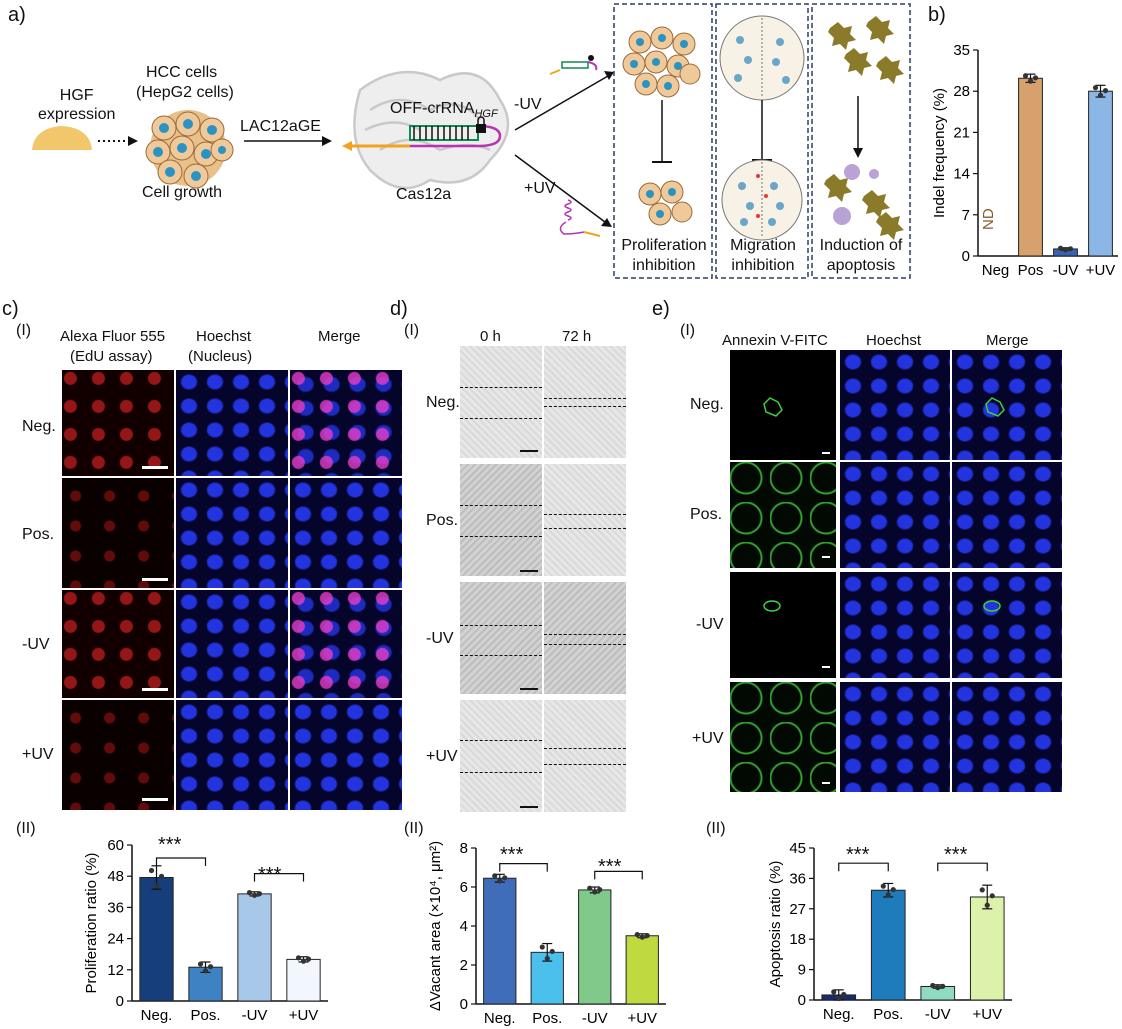 The image size is (1122, 1029). Describe the element at coordinates (610, 867) in the screenshot. I see `d-stars-2: ***` at that location.